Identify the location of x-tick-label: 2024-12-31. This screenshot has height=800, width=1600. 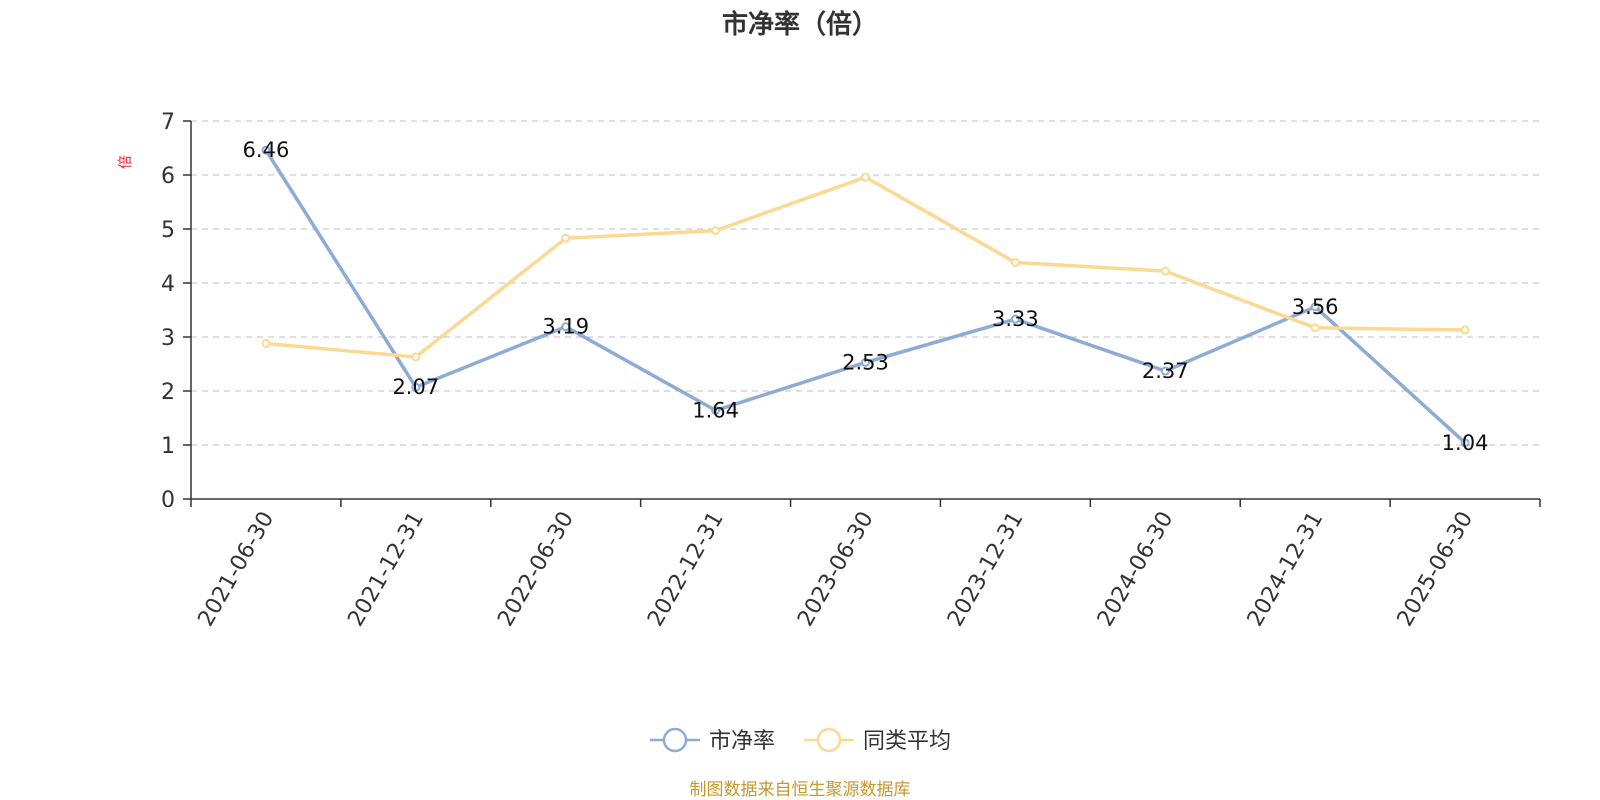
(1286, 569).